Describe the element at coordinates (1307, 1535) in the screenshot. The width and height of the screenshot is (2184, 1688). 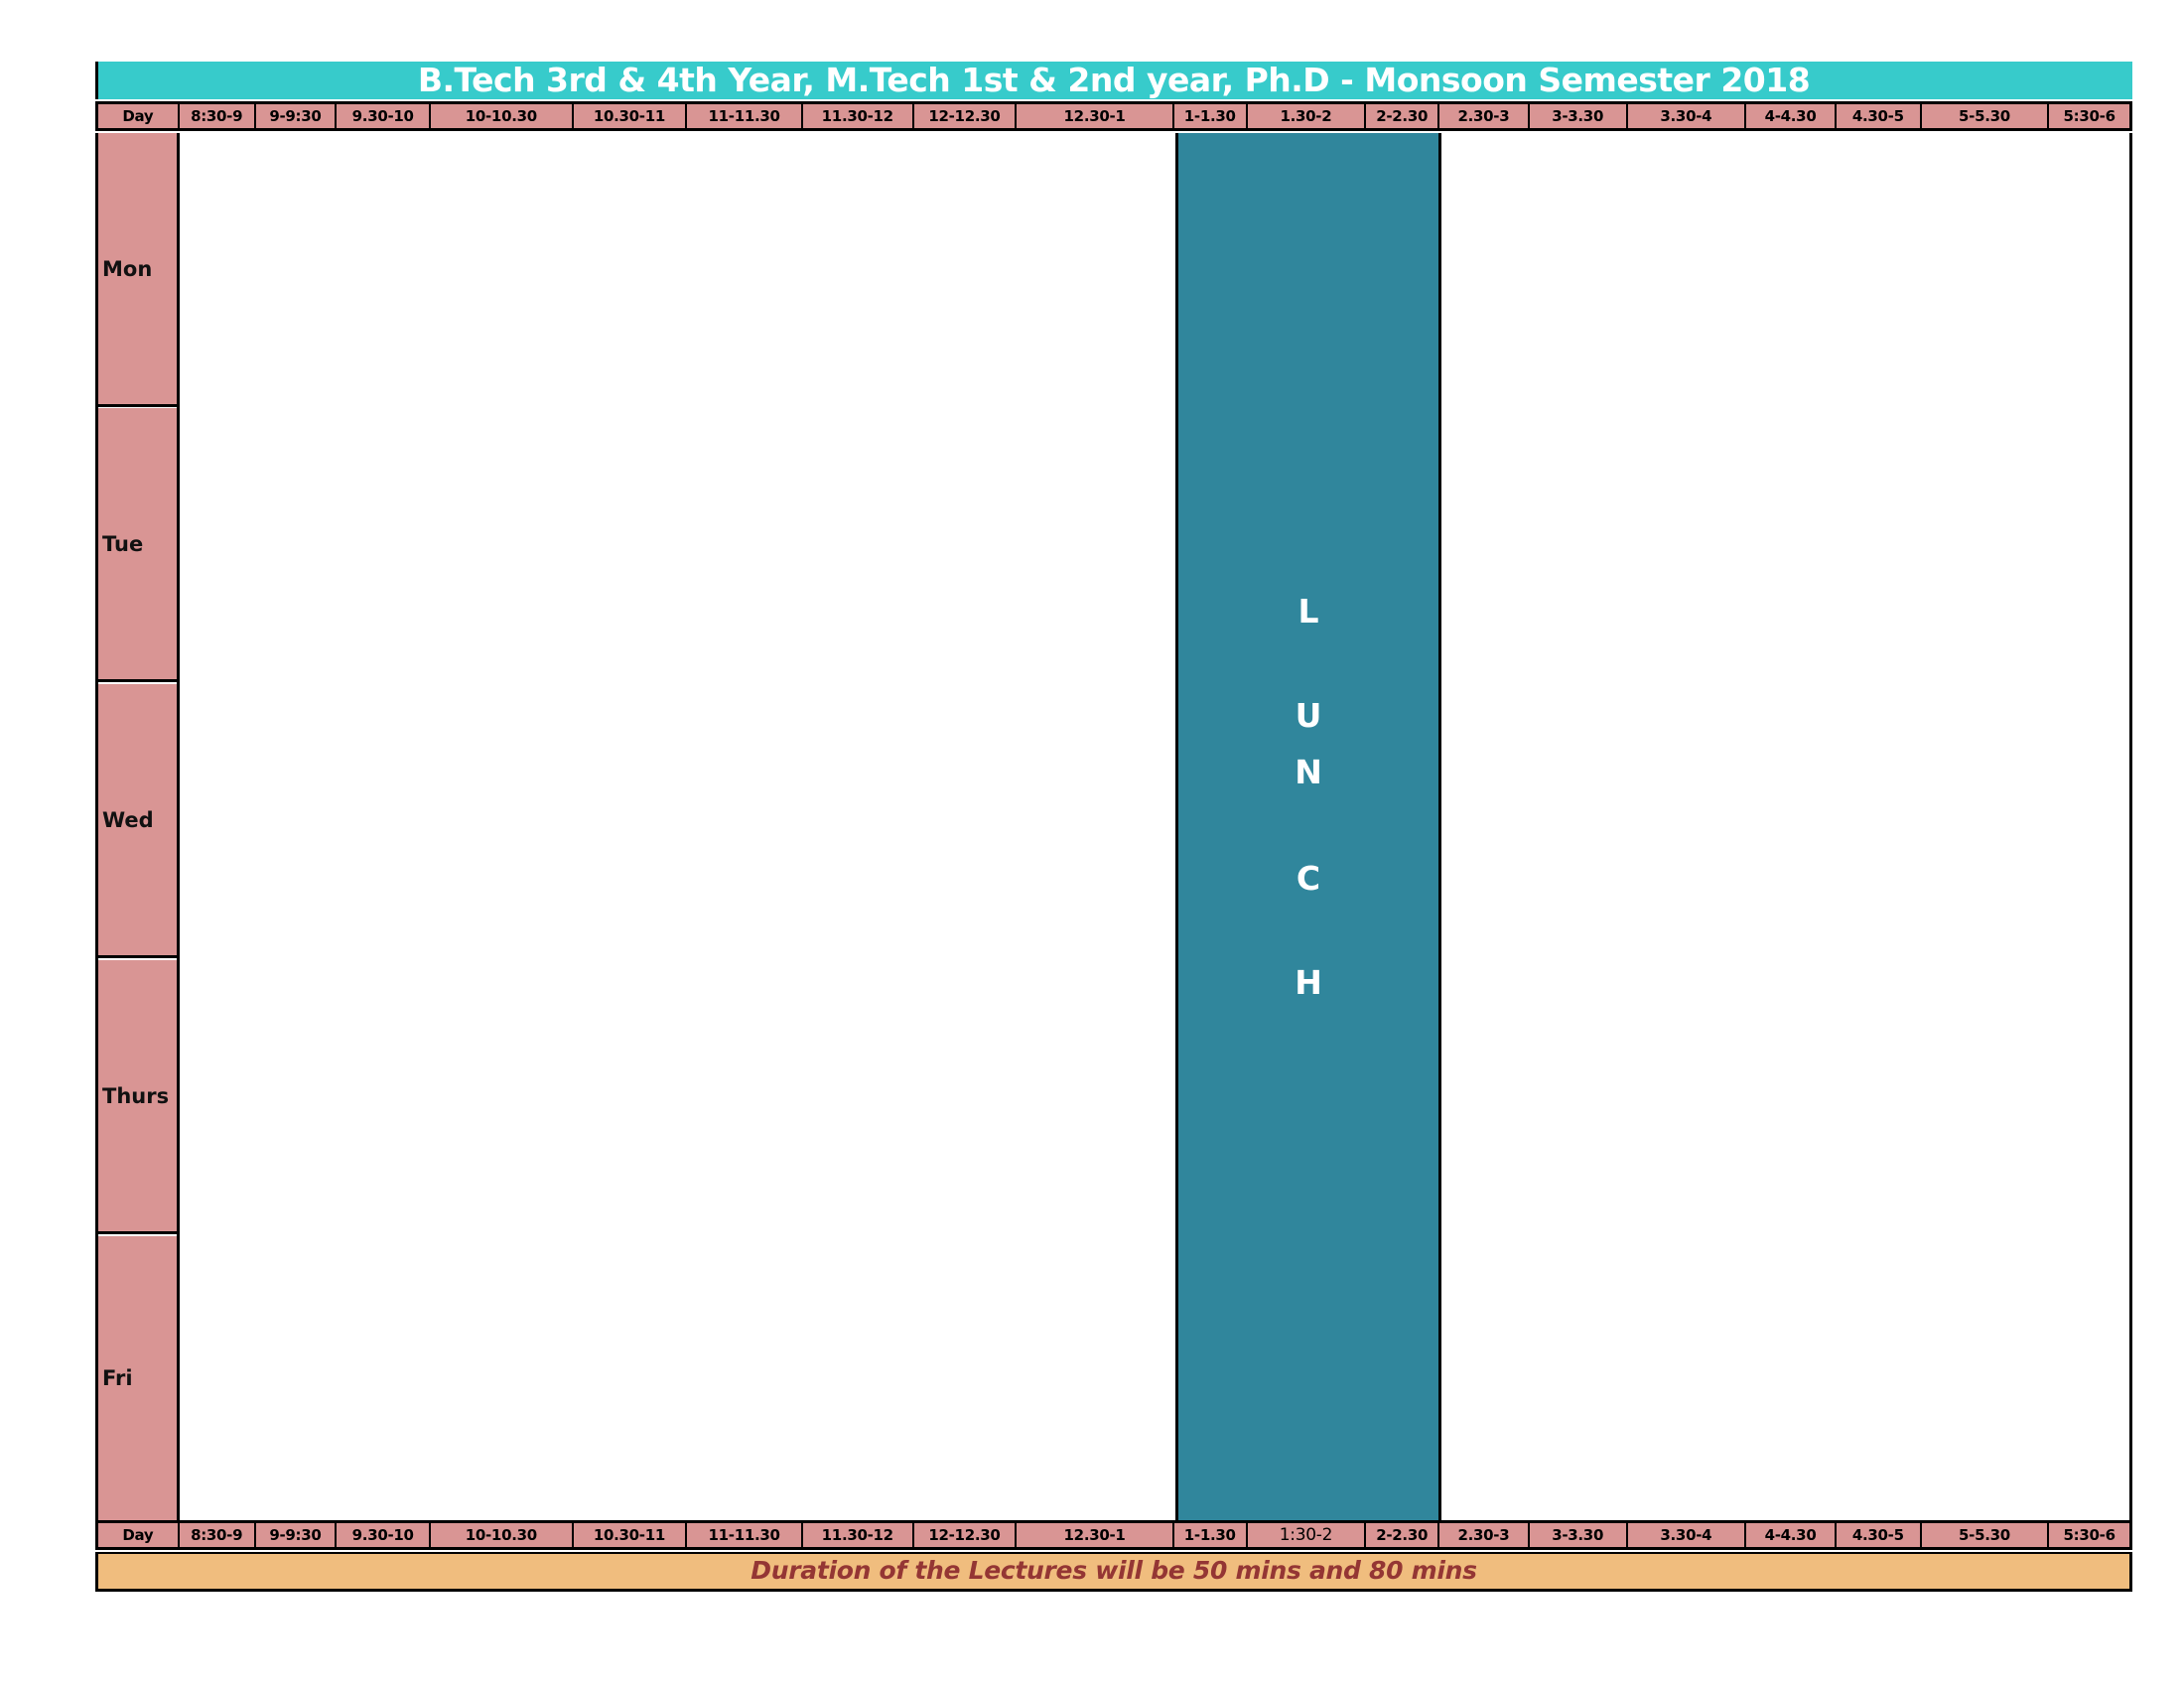
I see `time-slot-cell: 1:30-2` at that location.